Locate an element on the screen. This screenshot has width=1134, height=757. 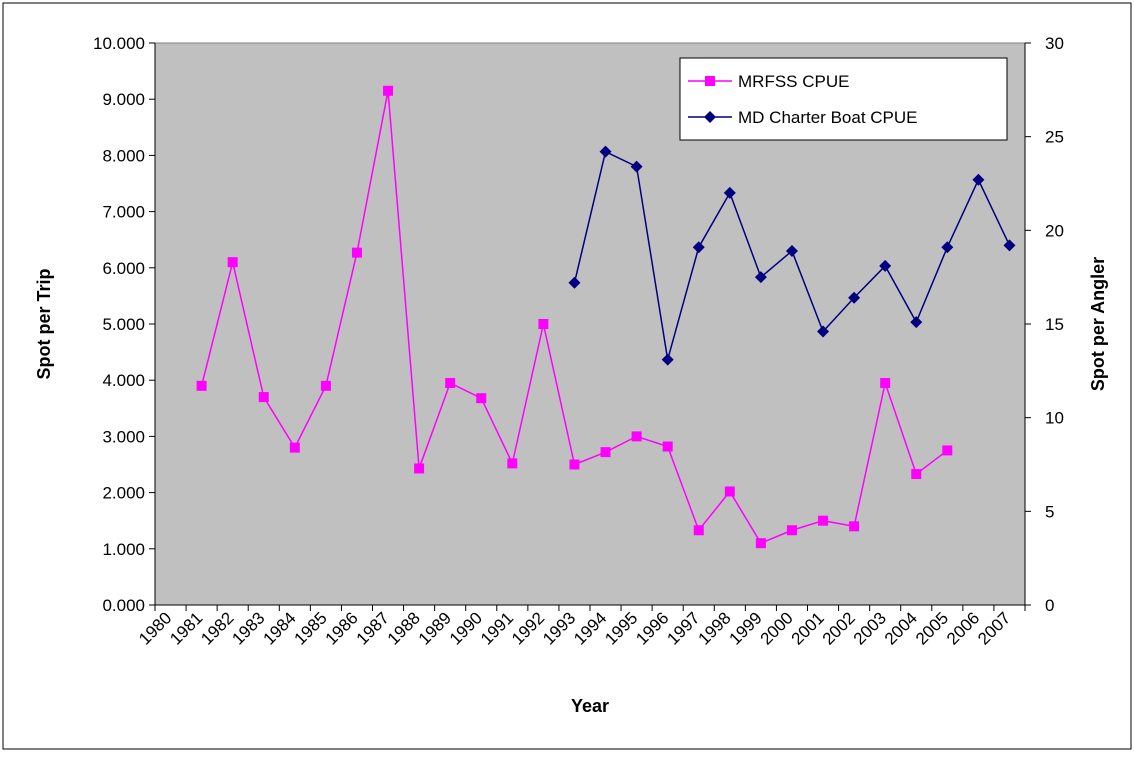
y2-tick-label: 20 is located at coordinates (1054, 230).